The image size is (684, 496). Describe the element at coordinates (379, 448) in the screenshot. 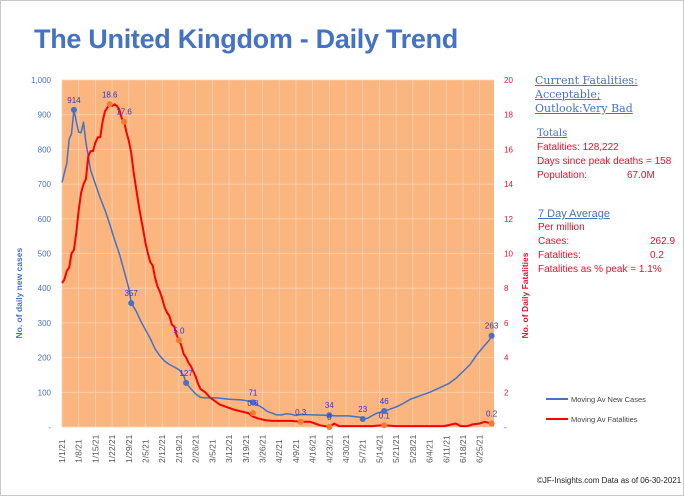

I see `x-tick-label: 5/14/21` at that location.